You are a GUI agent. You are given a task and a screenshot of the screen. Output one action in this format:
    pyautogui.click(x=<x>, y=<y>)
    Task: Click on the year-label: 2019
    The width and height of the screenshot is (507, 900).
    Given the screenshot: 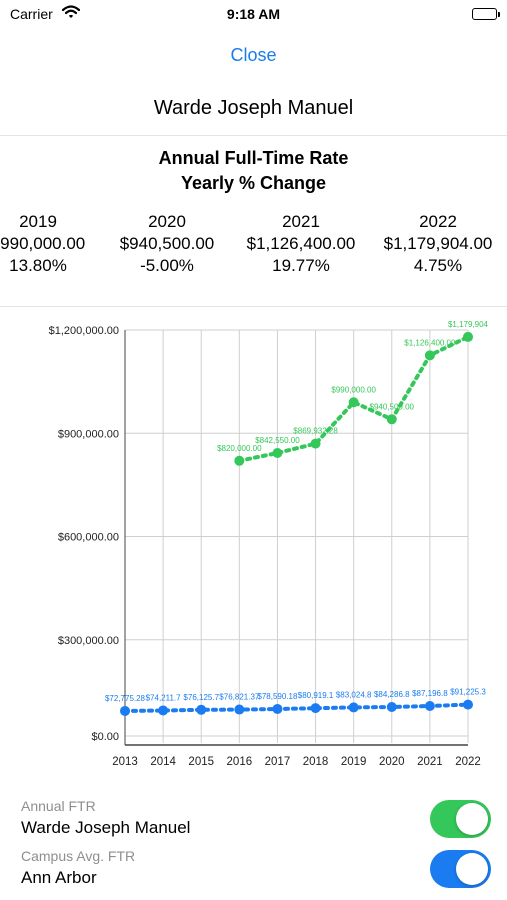 What is the action you would take?
    pyautogui.click(x=38, y=221)
    